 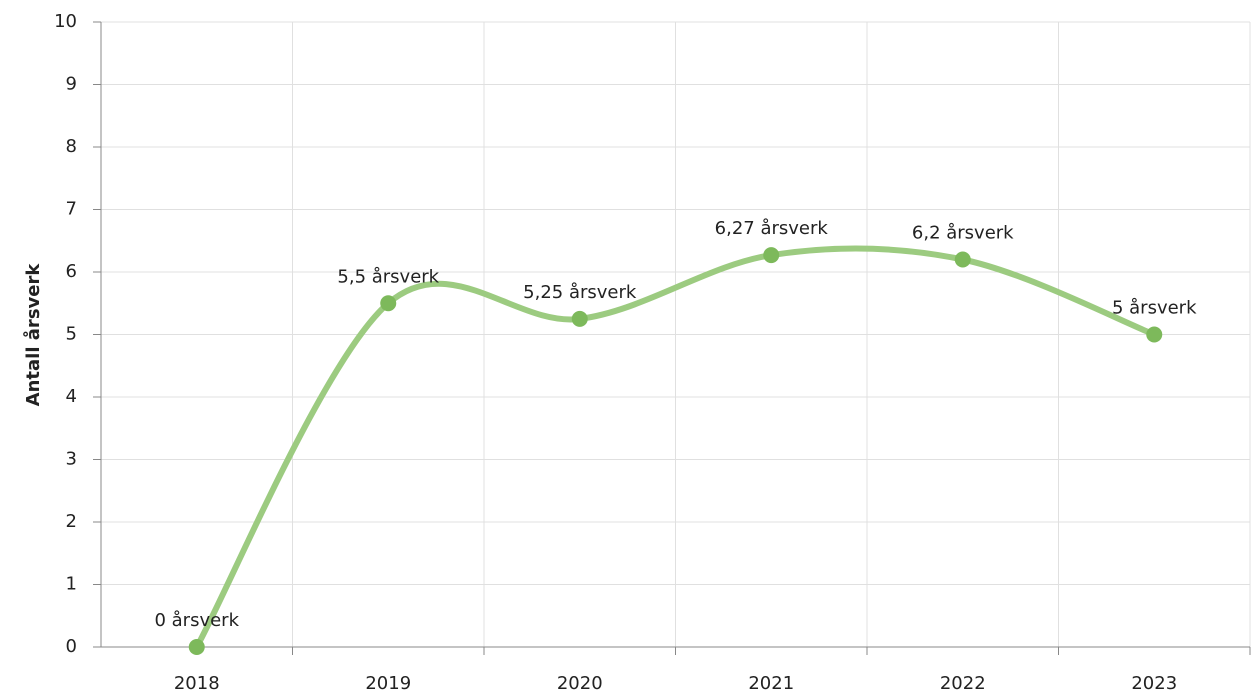 What do you see at coordinates (1154, 308) in the screenshot?
I see `data-label: 5 årsverk` at bounding box center [1154, 308].